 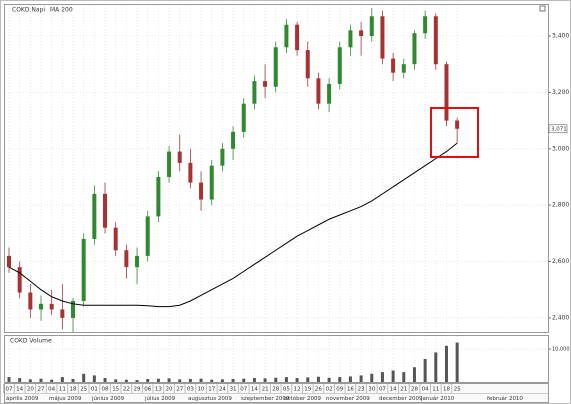 What do you see at coordinates (542, 8) in the screenshot?
I see `maximize-icon` at bounding box center [542, 8].